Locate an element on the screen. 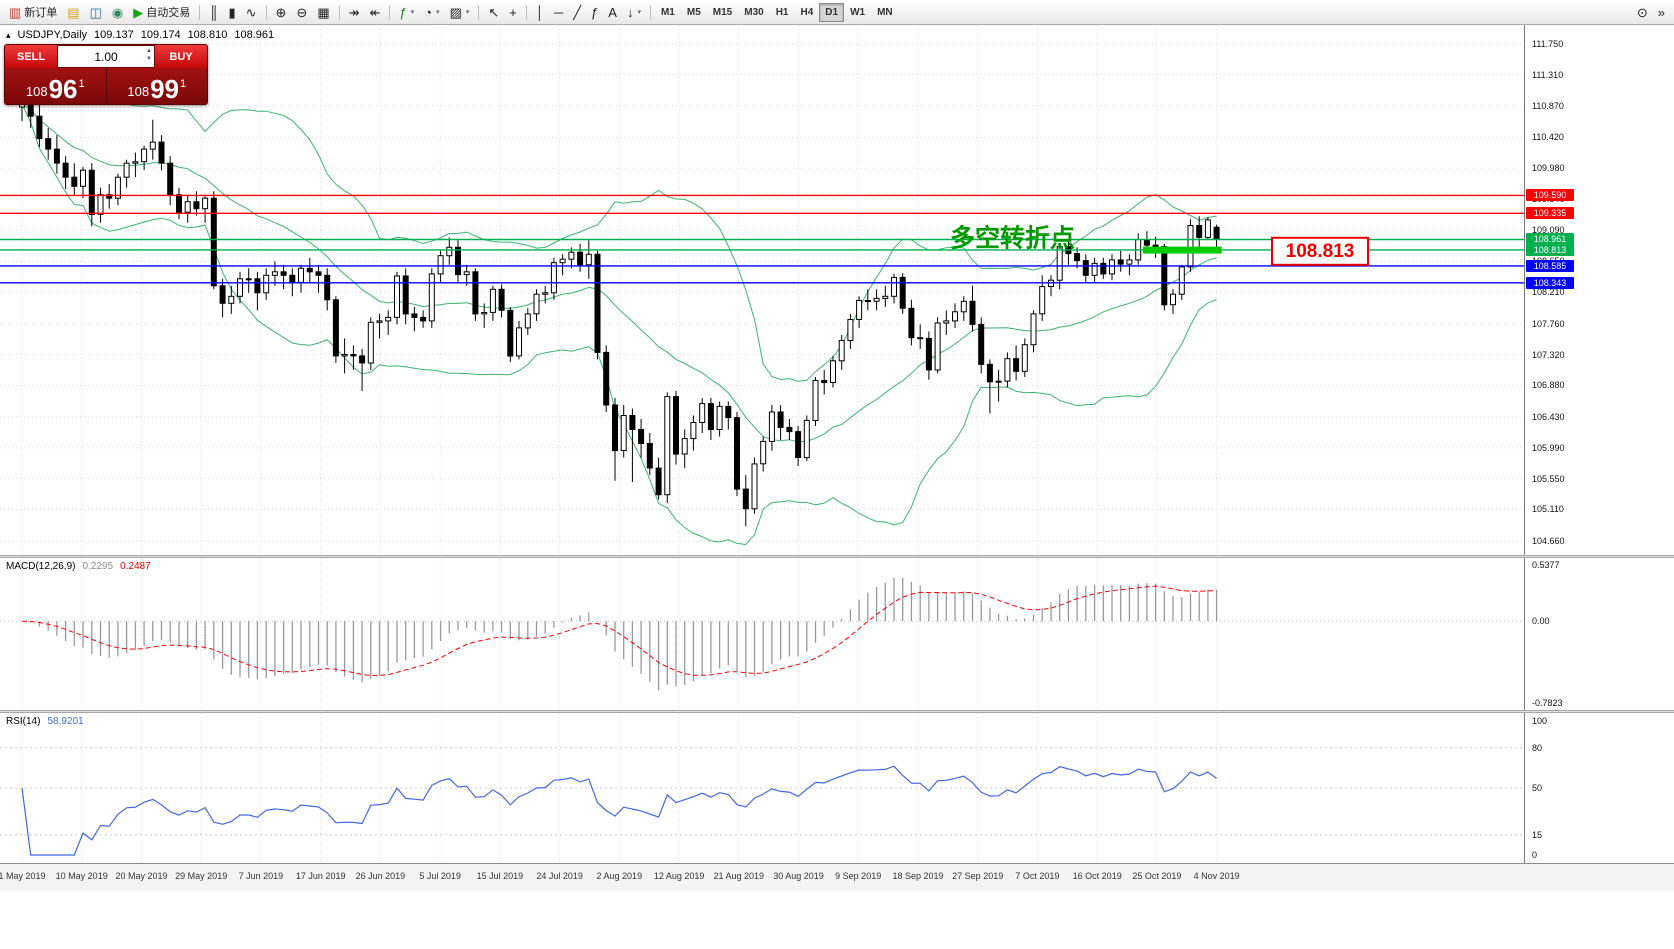 Image resolution: width=1674 pixels, height=949 pixels. zoom-out-button: ⊖ is located at coordinates (301, 12).